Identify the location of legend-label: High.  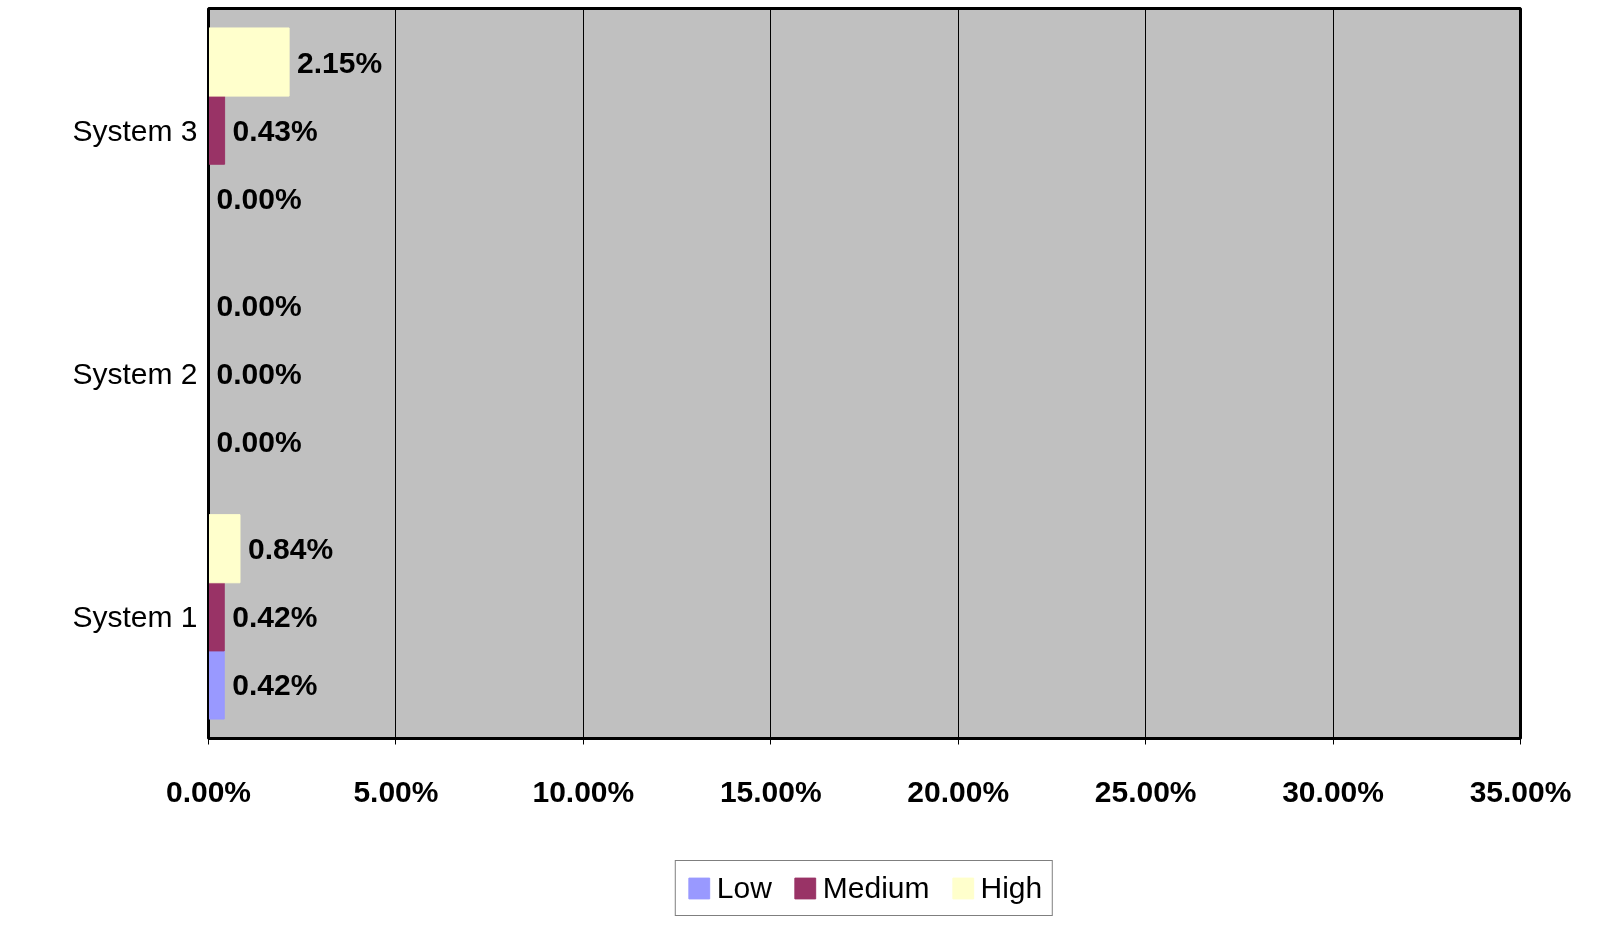
(1011, 888).